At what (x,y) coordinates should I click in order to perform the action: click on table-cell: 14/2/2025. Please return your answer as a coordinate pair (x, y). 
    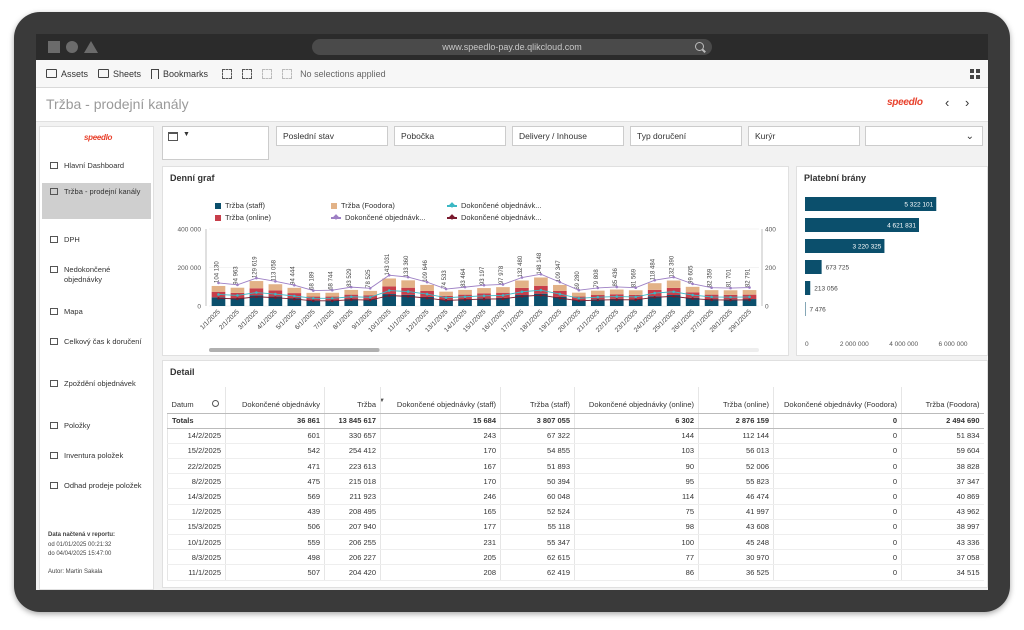
    Looking at the image, I should click on (196, 436).